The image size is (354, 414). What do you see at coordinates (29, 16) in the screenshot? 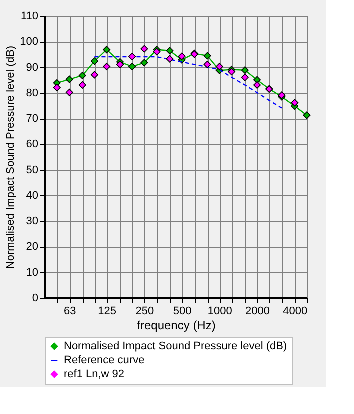
I see `y-tick-label: 110` at bounding box center [29, 16].